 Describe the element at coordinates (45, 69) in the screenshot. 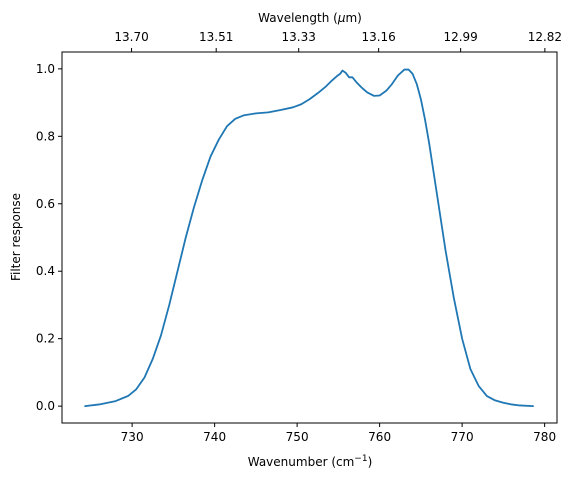

I see `y-tick-label: 1.0` at that location.